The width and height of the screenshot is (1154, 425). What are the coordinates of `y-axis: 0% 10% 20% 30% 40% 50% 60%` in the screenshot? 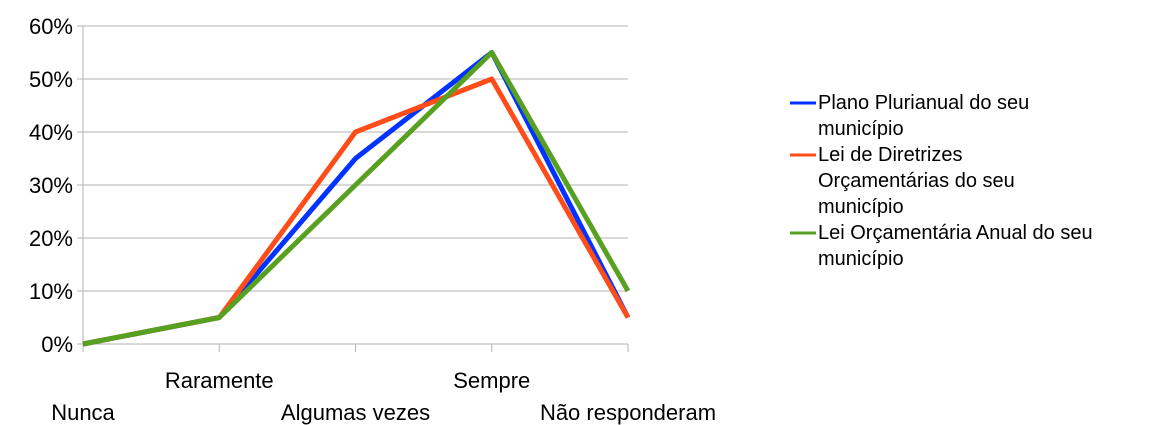 It's located at (56, 185).